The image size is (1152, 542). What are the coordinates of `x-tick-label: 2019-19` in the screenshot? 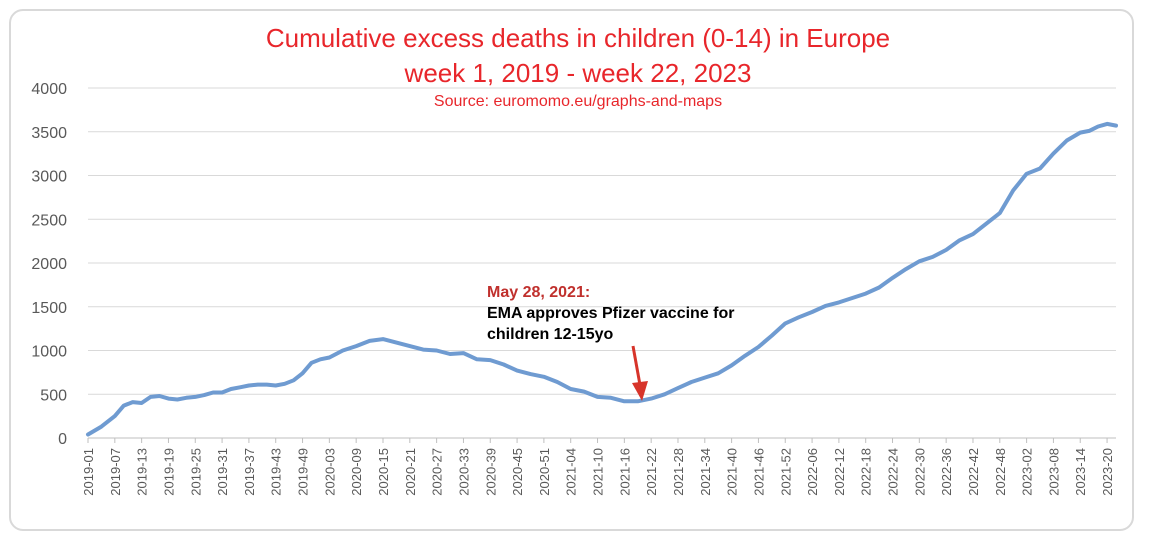 It's located at (168, 472).